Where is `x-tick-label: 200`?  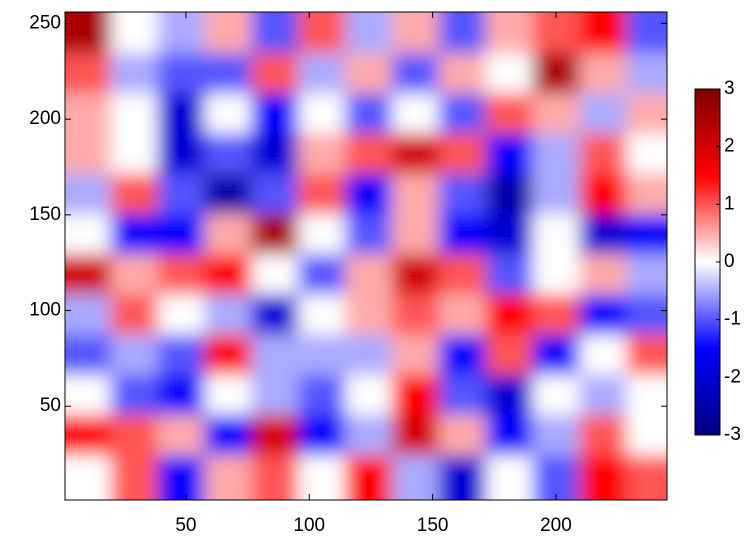
x-tick-label: 200 is located at coordinates (556, 525).